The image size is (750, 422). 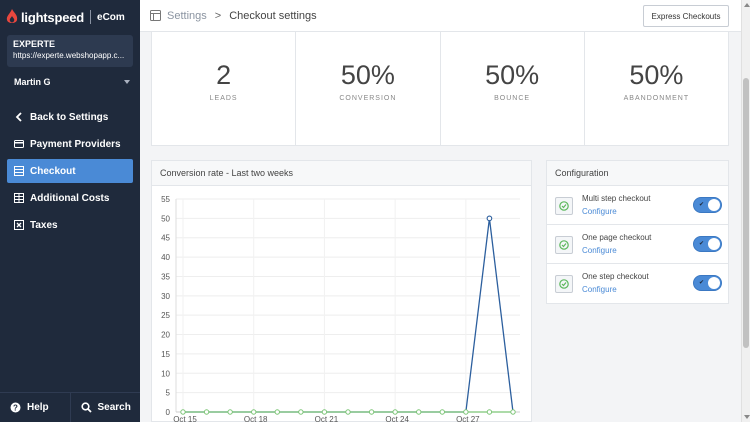 What do you see at coordinates (65, 17) in the screenshot?
I see `brand-logo: lightspeed eCom` at bounding box center [65, 17].